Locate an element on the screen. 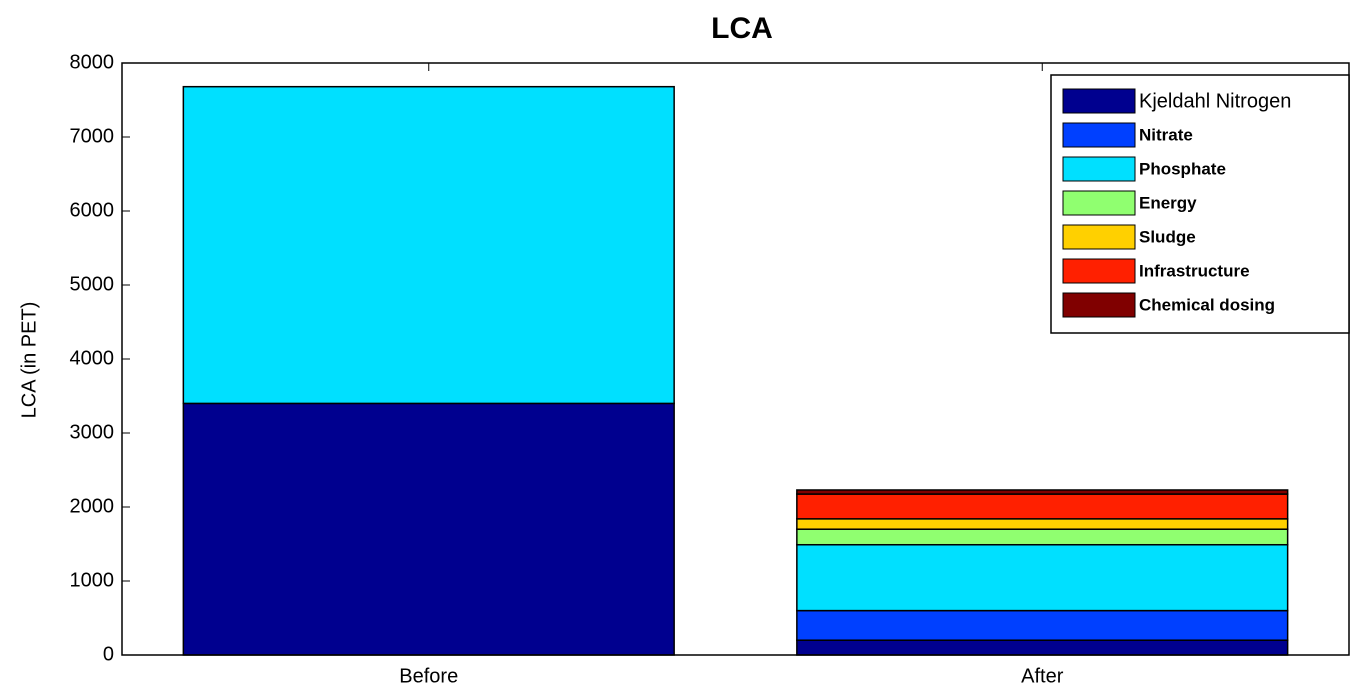  y-tick-label: 2000 is located at coordinates (92, 506).